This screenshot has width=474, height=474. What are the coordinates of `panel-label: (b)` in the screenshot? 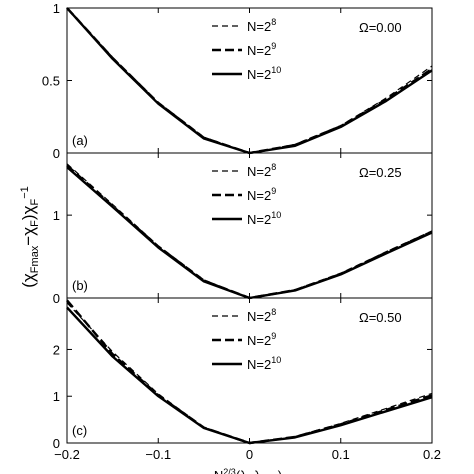 It's located at (80, 285).